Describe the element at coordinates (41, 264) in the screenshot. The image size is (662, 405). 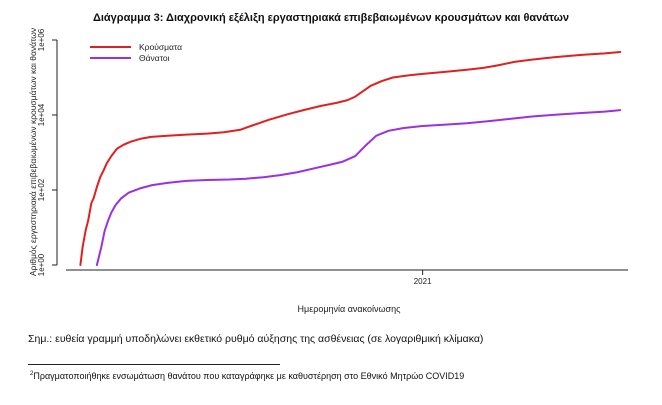
I see `y-tick-label: 1e+00` at that location.